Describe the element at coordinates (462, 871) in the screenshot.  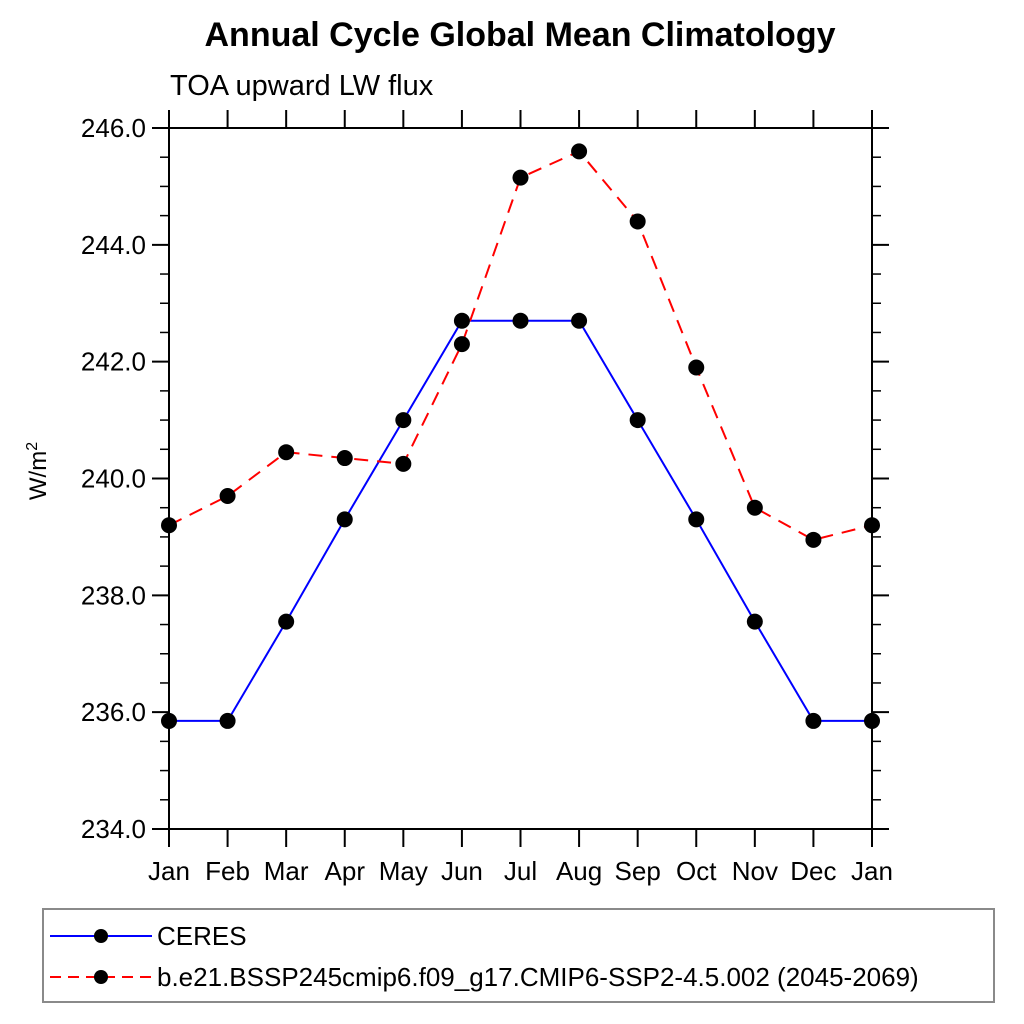
I see `x-tick-label: Jun` at that location.